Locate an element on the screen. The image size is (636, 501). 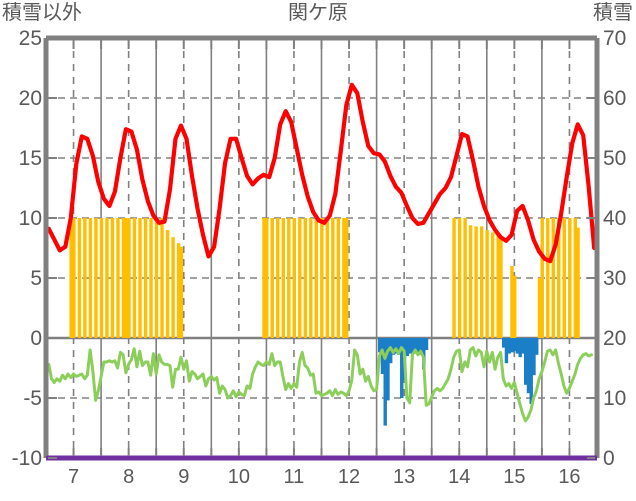
y2-axis-tick-label: 30 is located at coordinates (615, 278).